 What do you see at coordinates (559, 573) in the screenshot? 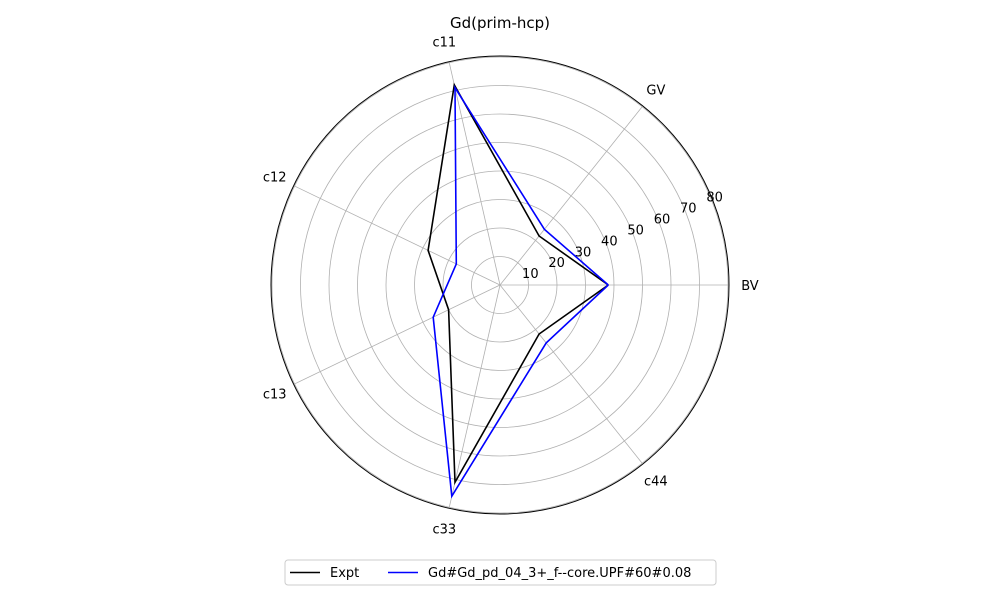
I see `legend-label-1: Gd#Gd_pd_04_3+_f--core.UPF#60#0.08` at bounding box center [559, 573].